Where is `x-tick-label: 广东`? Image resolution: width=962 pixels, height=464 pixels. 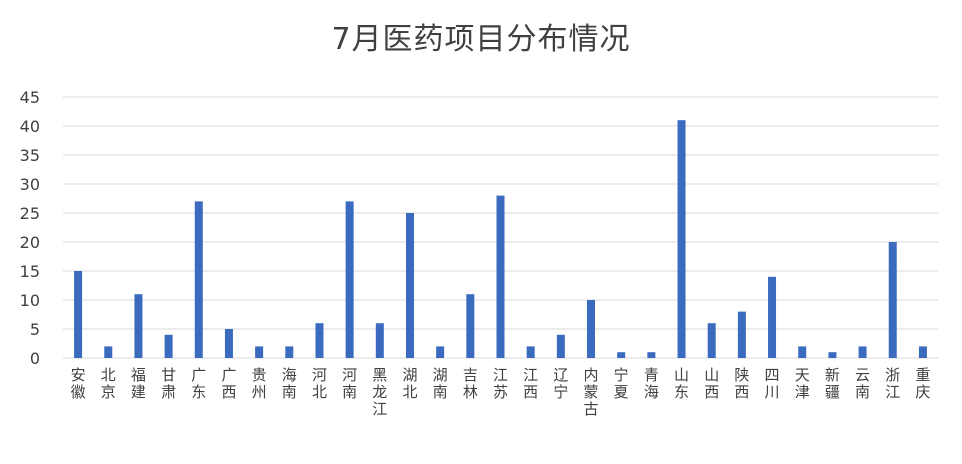
x-tick-label: 广东 is located at coordinates (198, 383).